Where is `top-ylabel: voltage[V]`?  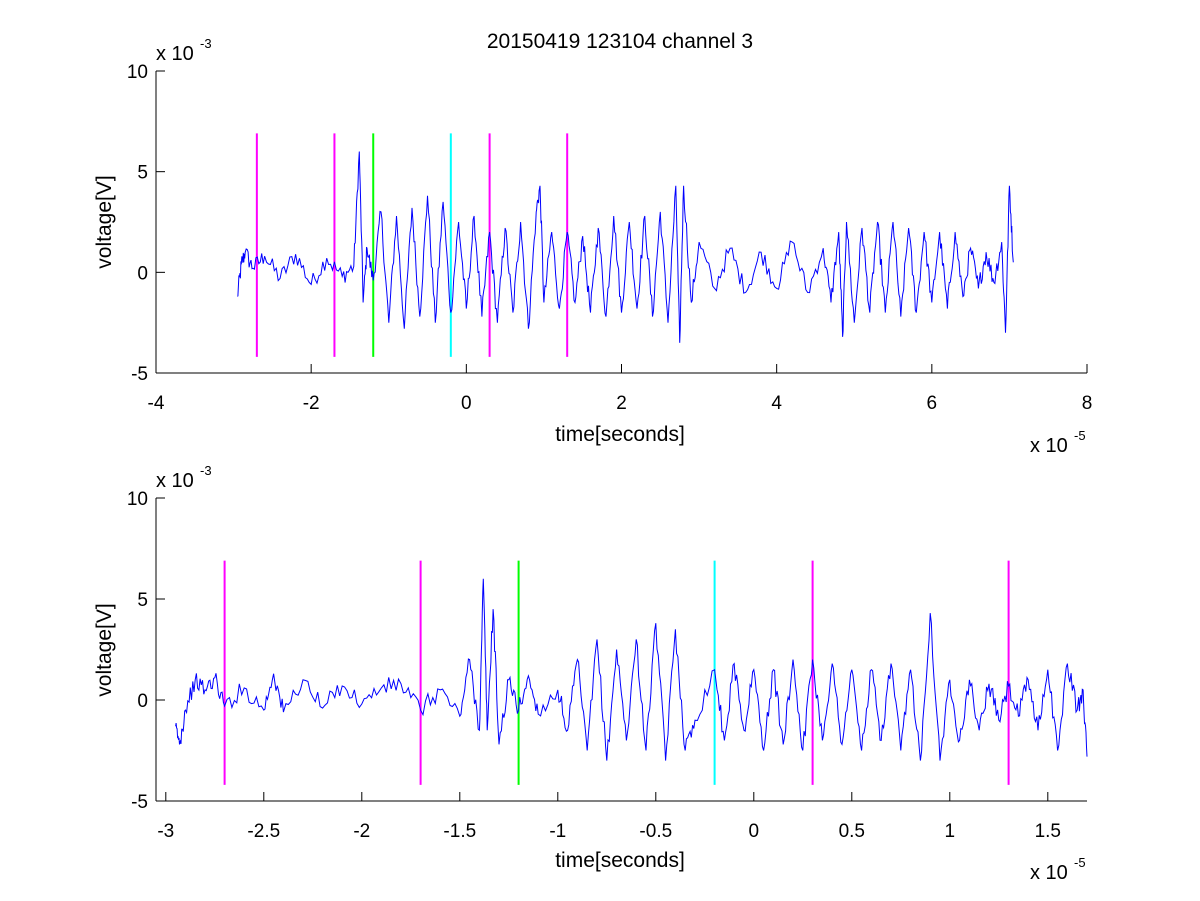 top-ylabel: voltage[V] is located at coordinates (104, 221).